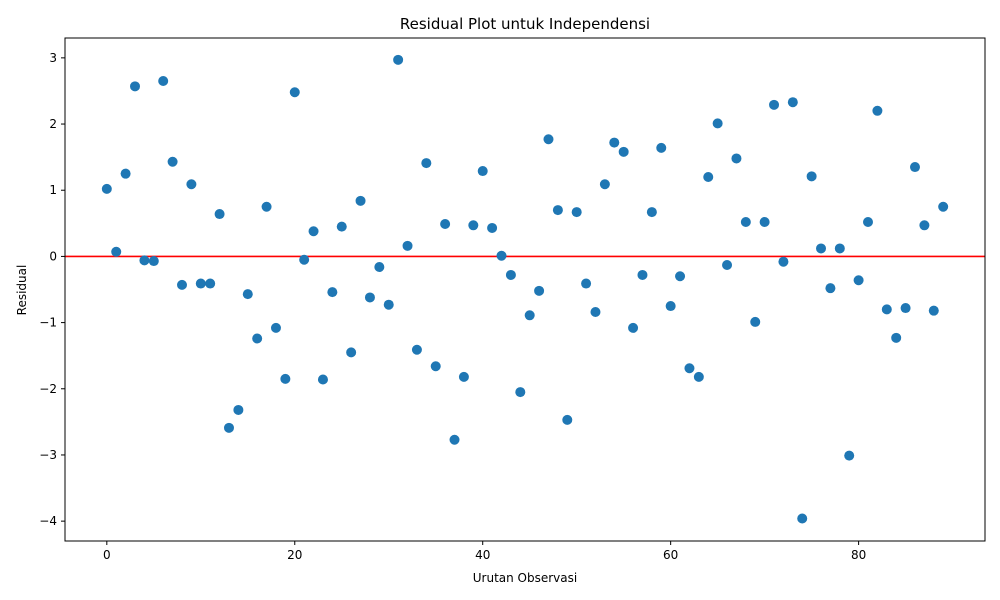 The width and height of the screenshot is (1000, 600). Describe the element at coordinates (525, 24) in the screenshot. I see `chart-title: Residual Plot untuk Independensi` at that location.